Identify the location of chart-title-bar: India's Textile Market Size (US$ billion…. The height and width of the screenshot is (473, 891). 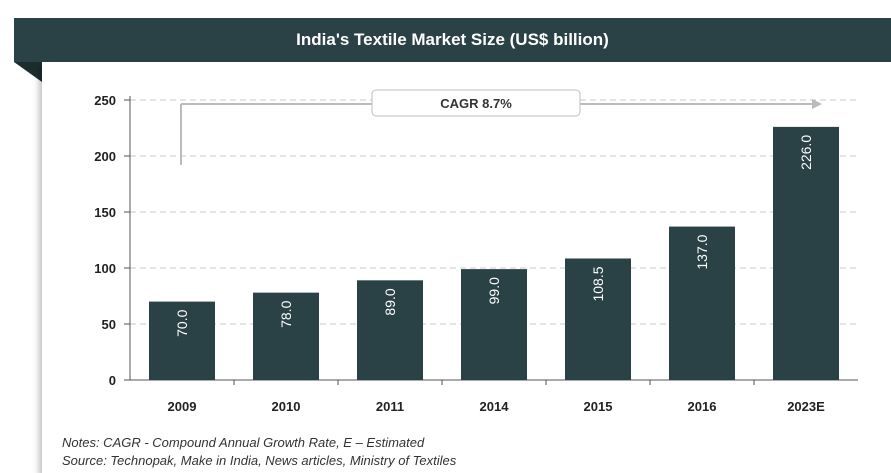
(452, 40).